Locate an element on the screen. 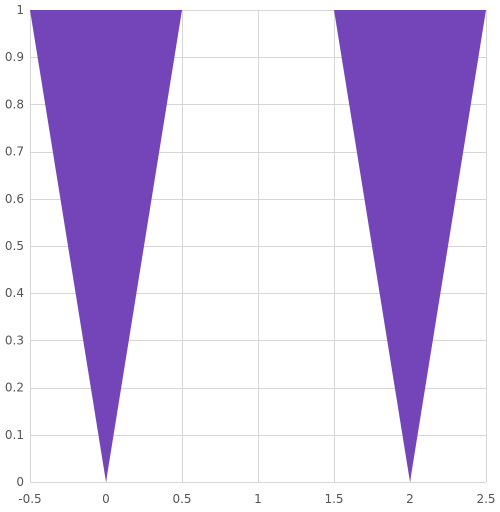 The width and height of the screenshot is (500, 512). y-axis-ticks: 0 0.1 0.2 0.3 0.4 0.5 0.6 0.7 0.8 0.9 1 is located at coordinates (14, 246).